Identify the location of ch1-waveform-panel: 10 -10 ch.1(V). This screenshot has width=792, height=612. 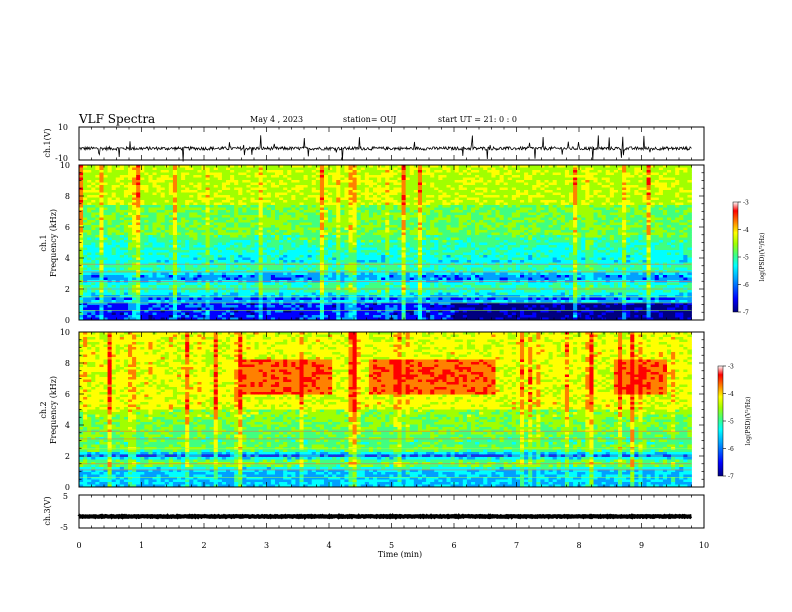
(374, 143).